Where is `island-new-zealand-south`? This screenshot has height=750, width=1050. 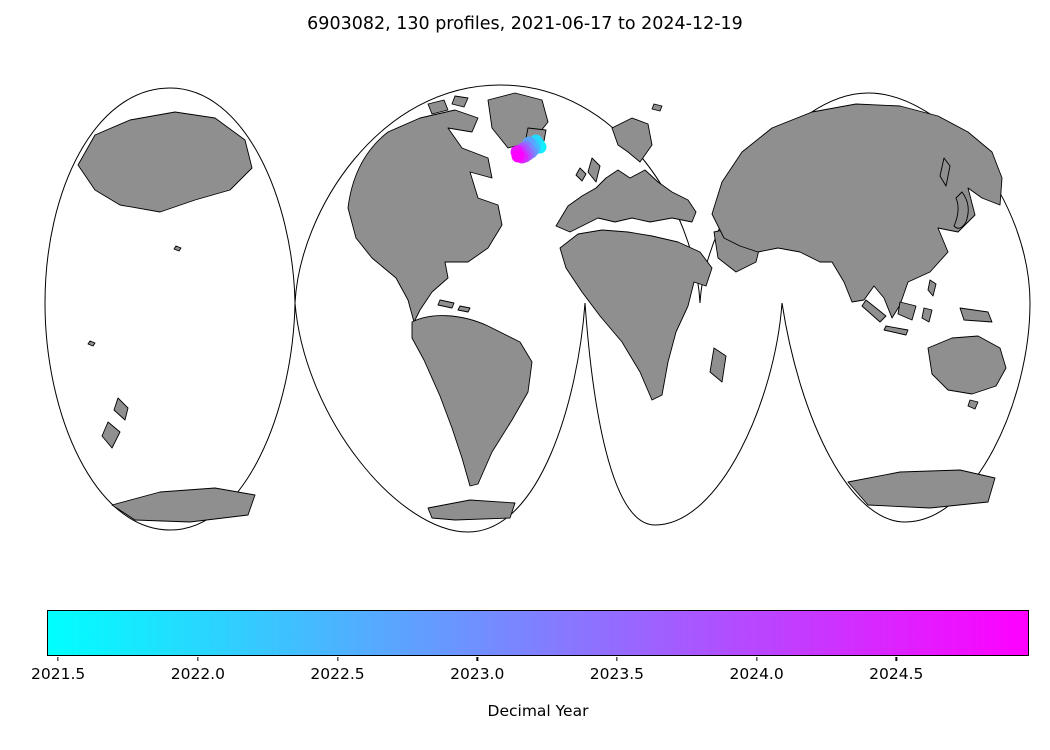 island-new-zealand-south is located at coordinates (111, 435).